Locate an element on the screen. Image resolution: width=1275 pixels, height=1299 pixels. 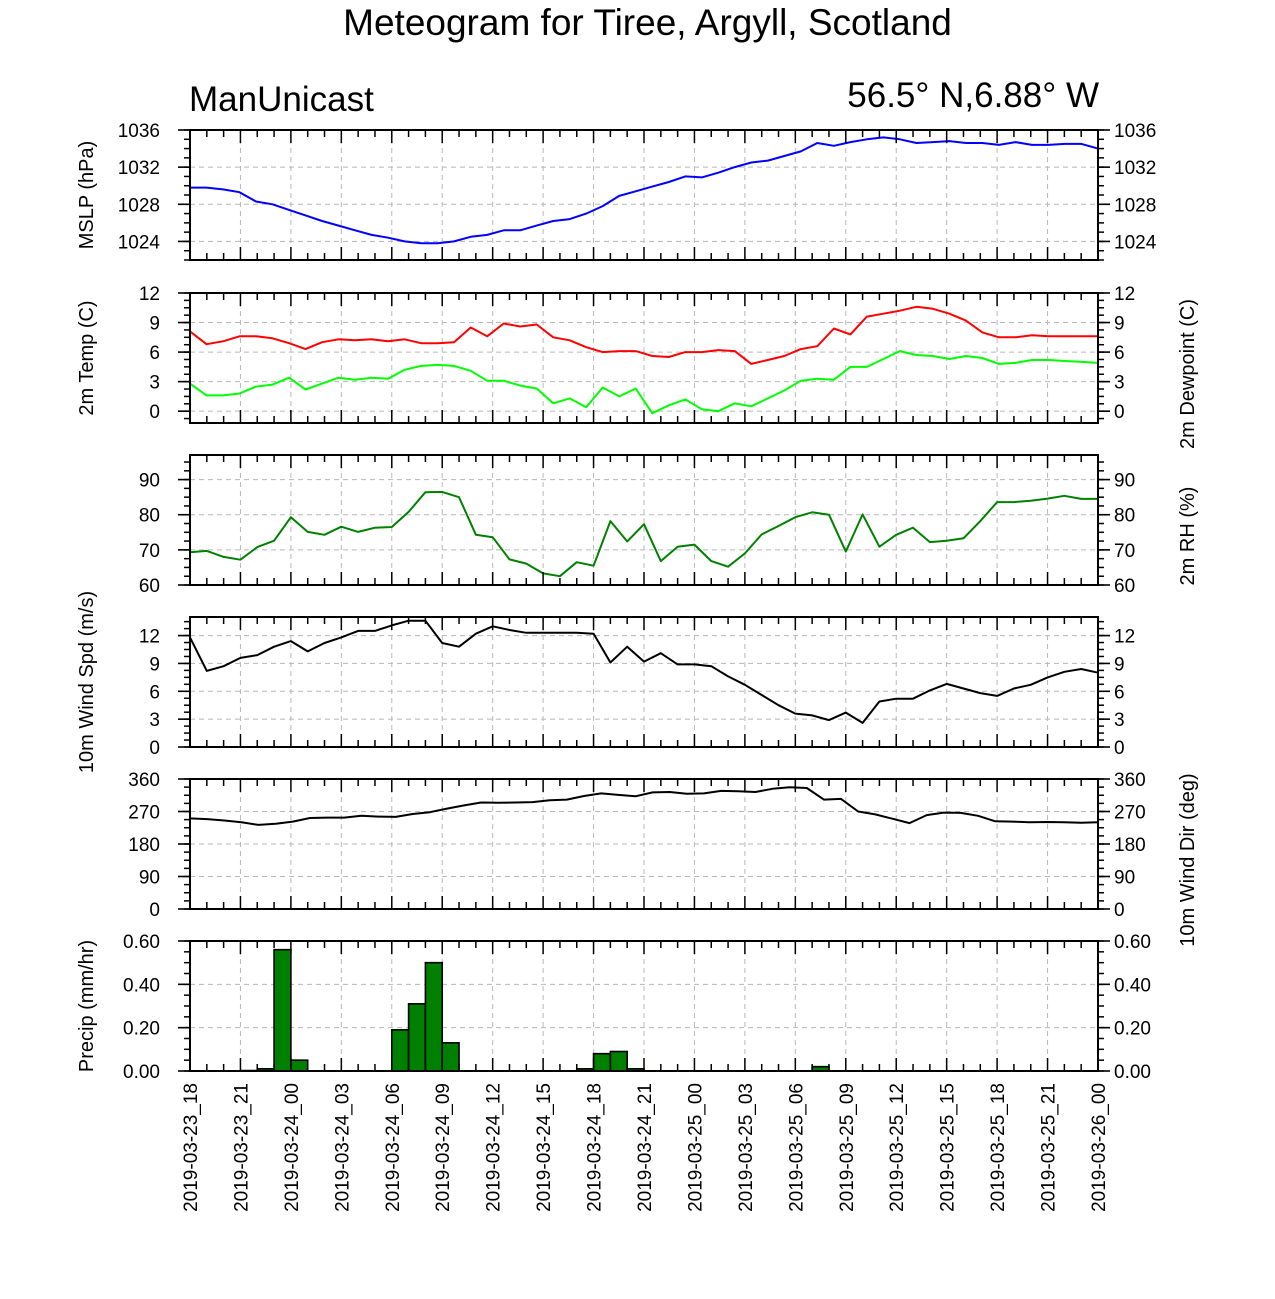
x-tick-label: 2019-03-25_15 is located at coordinates (948, 1147).